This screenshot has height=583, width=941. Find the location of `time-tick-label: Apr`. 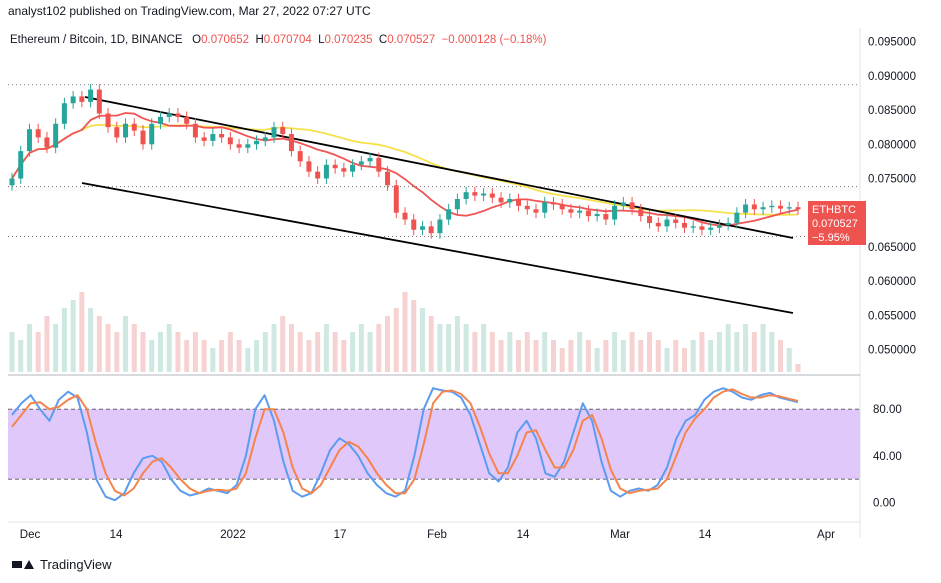

time-tick-label: Apr is located at coordinates (826, 535).